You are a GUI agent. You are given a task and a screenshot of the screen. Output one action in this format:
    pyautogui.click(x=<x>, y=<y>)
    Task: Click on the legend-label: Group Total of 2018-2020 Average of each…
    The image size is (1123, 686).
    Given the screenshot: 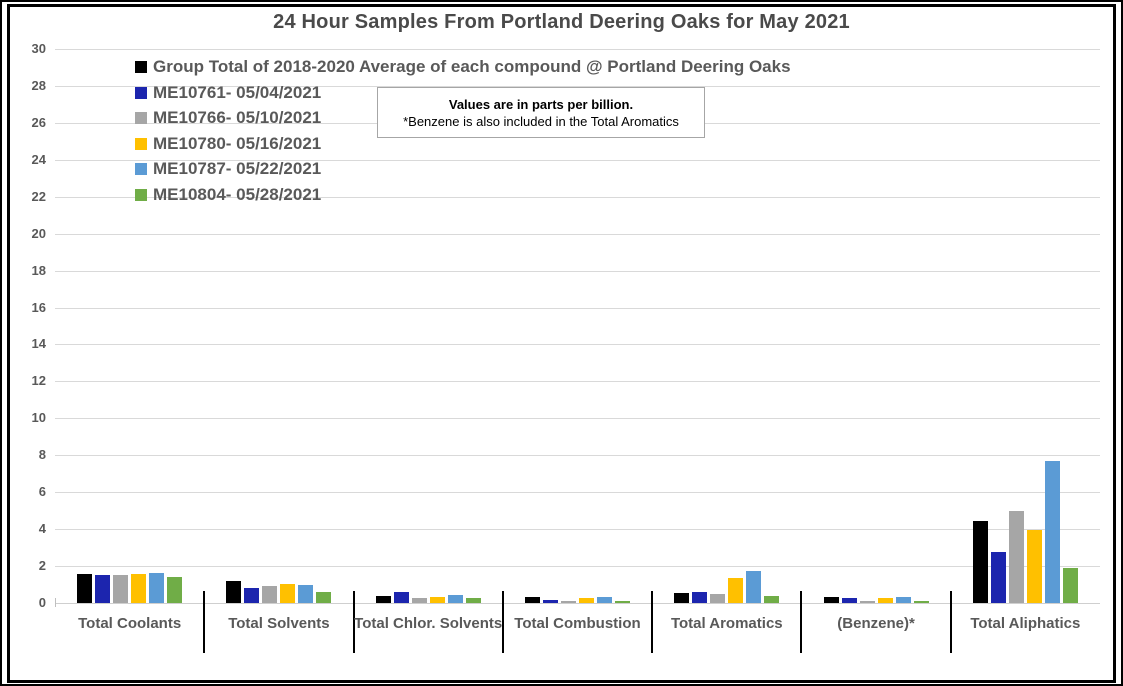 What is the action you would take?
    pyautogui.click(x=472, y=66)
    